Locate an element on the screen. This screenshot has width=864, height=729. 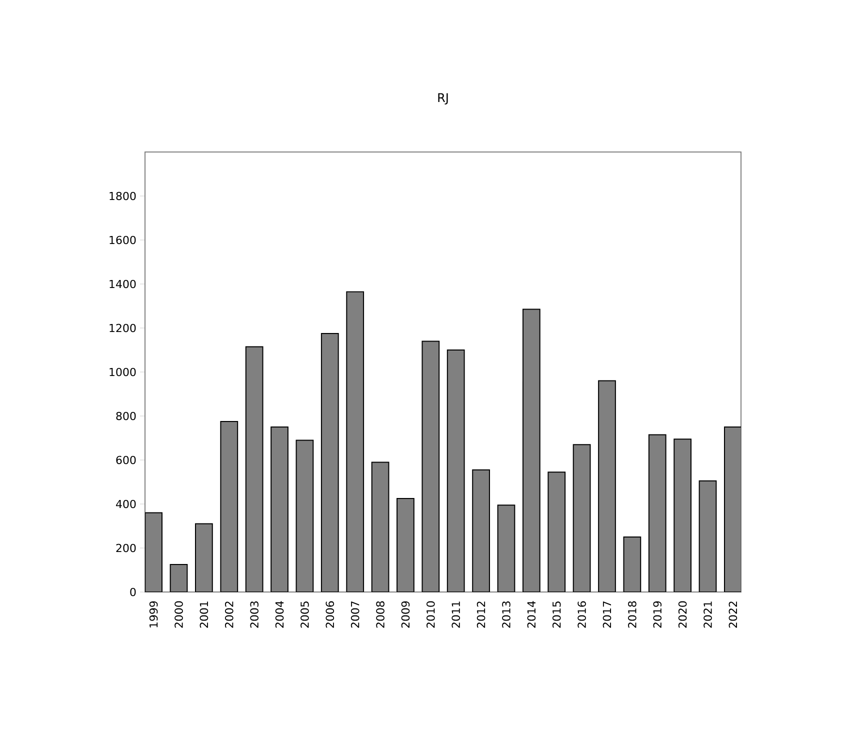
x-tick-label: 2019 is located at coordinates (657, 614).